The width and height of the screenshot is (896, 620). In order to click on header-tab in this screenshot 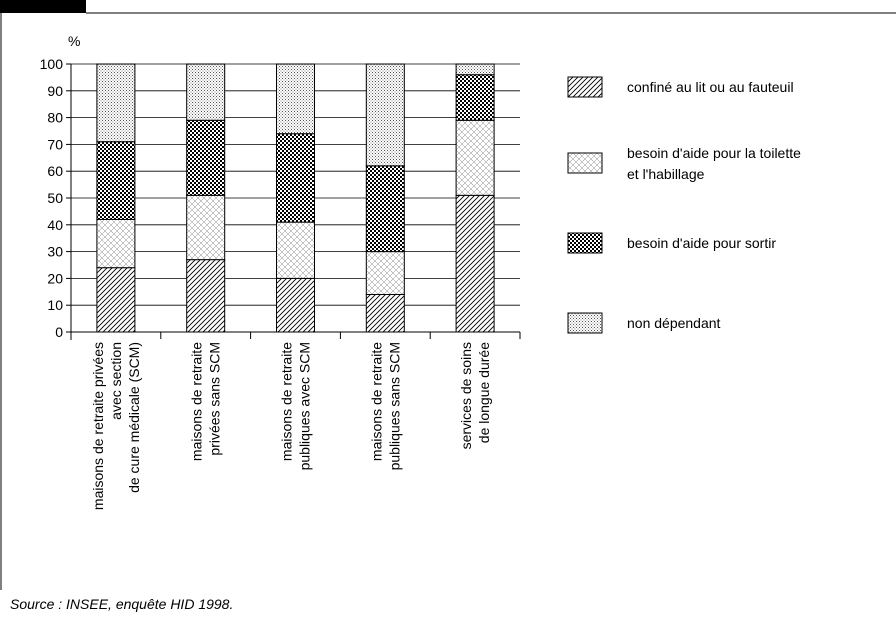, I will do `click(43, 6)`.